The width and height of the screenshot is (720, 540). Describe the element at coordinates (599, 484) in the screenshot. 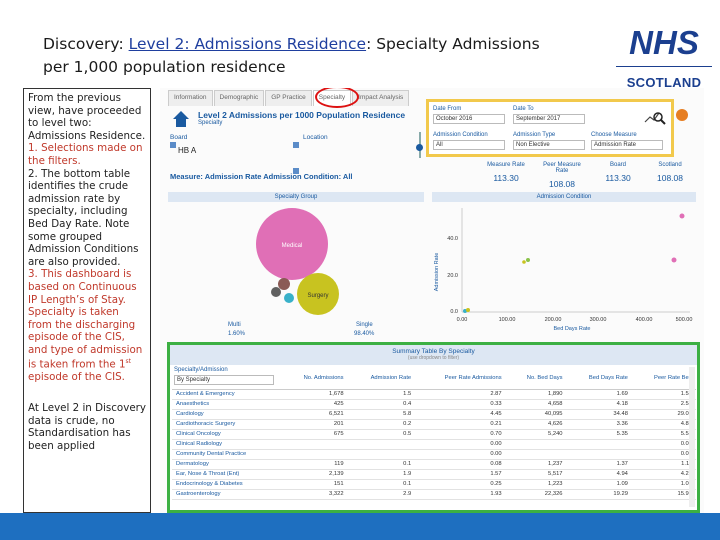

I see `table-cell: 1.09` at that location.